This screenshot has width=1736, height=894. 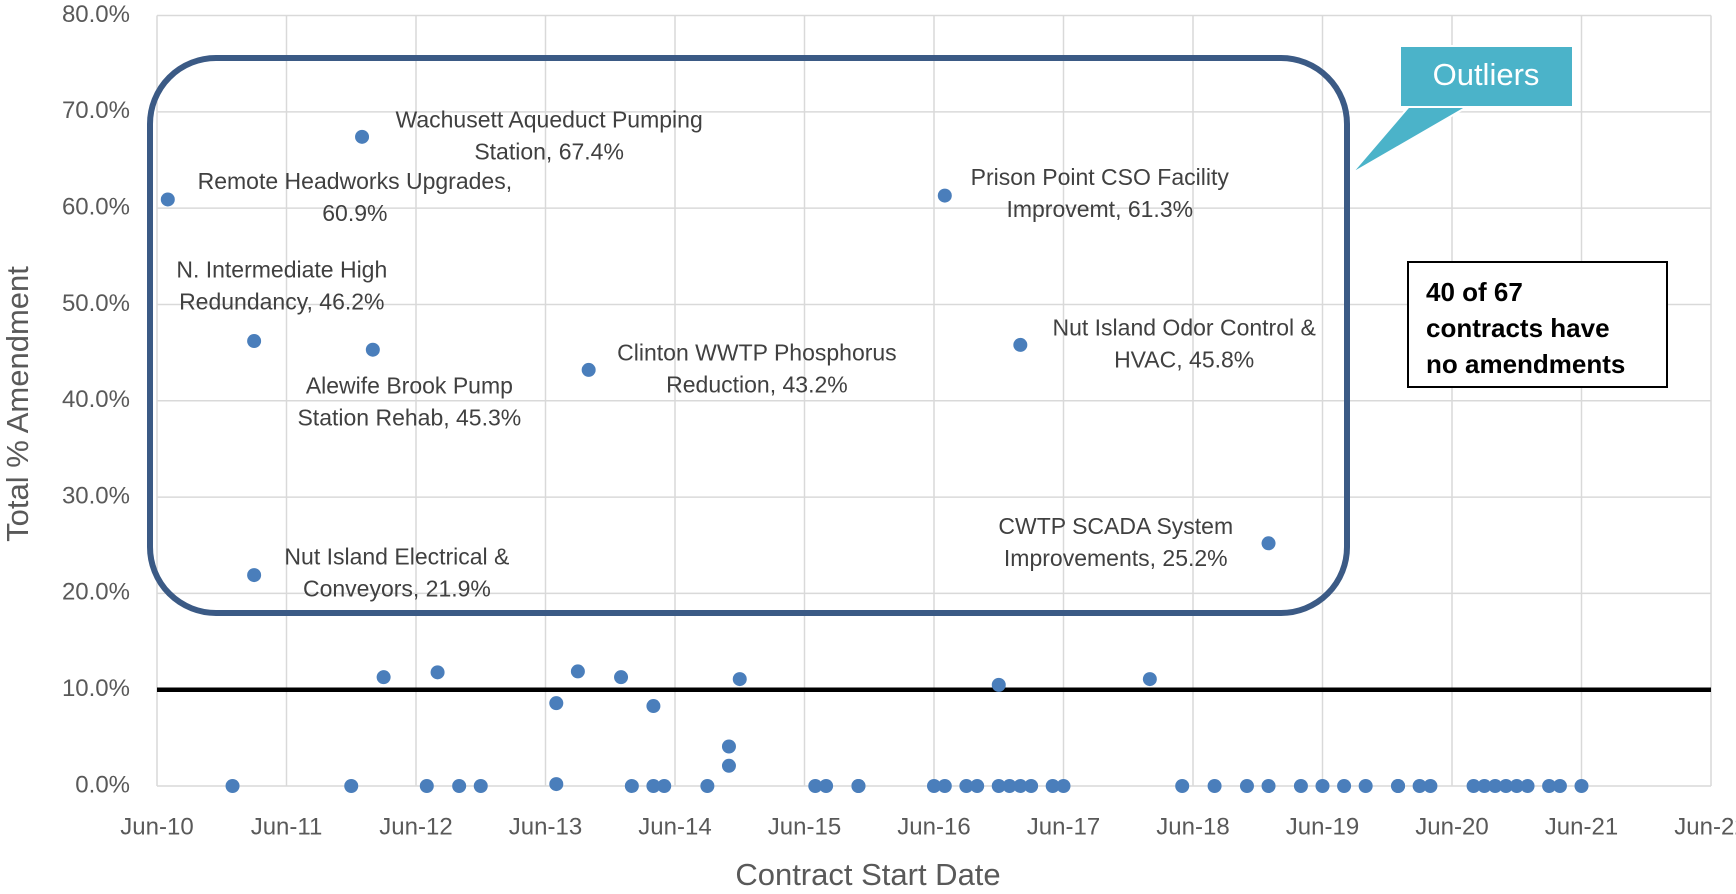 I want to click on point-label: N. Intermediate High, so click(x=281, y=269).